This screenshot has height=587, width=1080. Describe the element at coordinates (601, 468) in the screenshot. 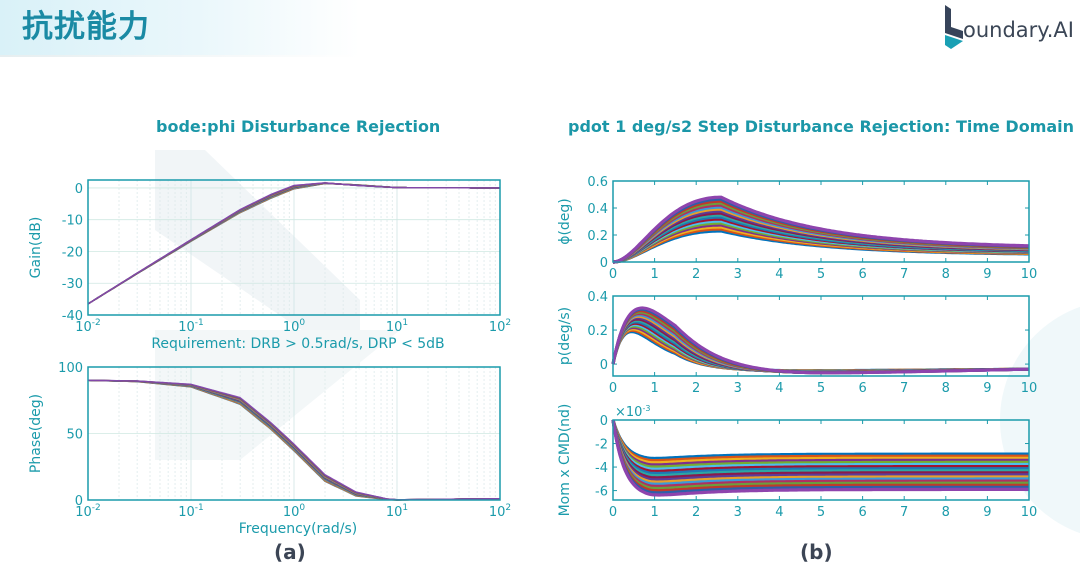

I see `y-tick-label: -4` at that location.